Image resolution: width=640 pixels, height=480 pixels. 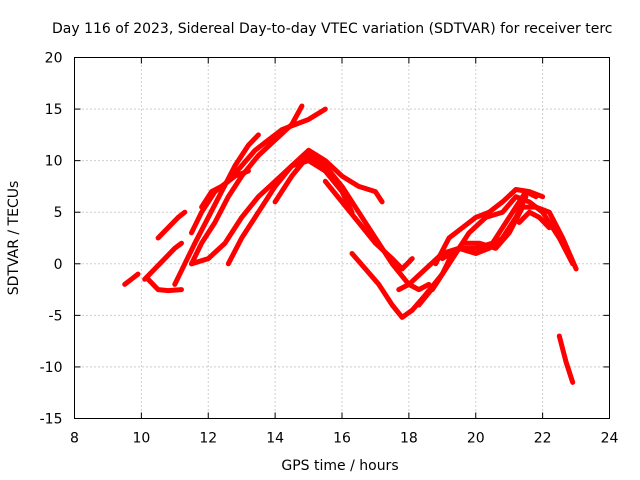 I want to click on series-line-s17, so click(x=489, y=227).